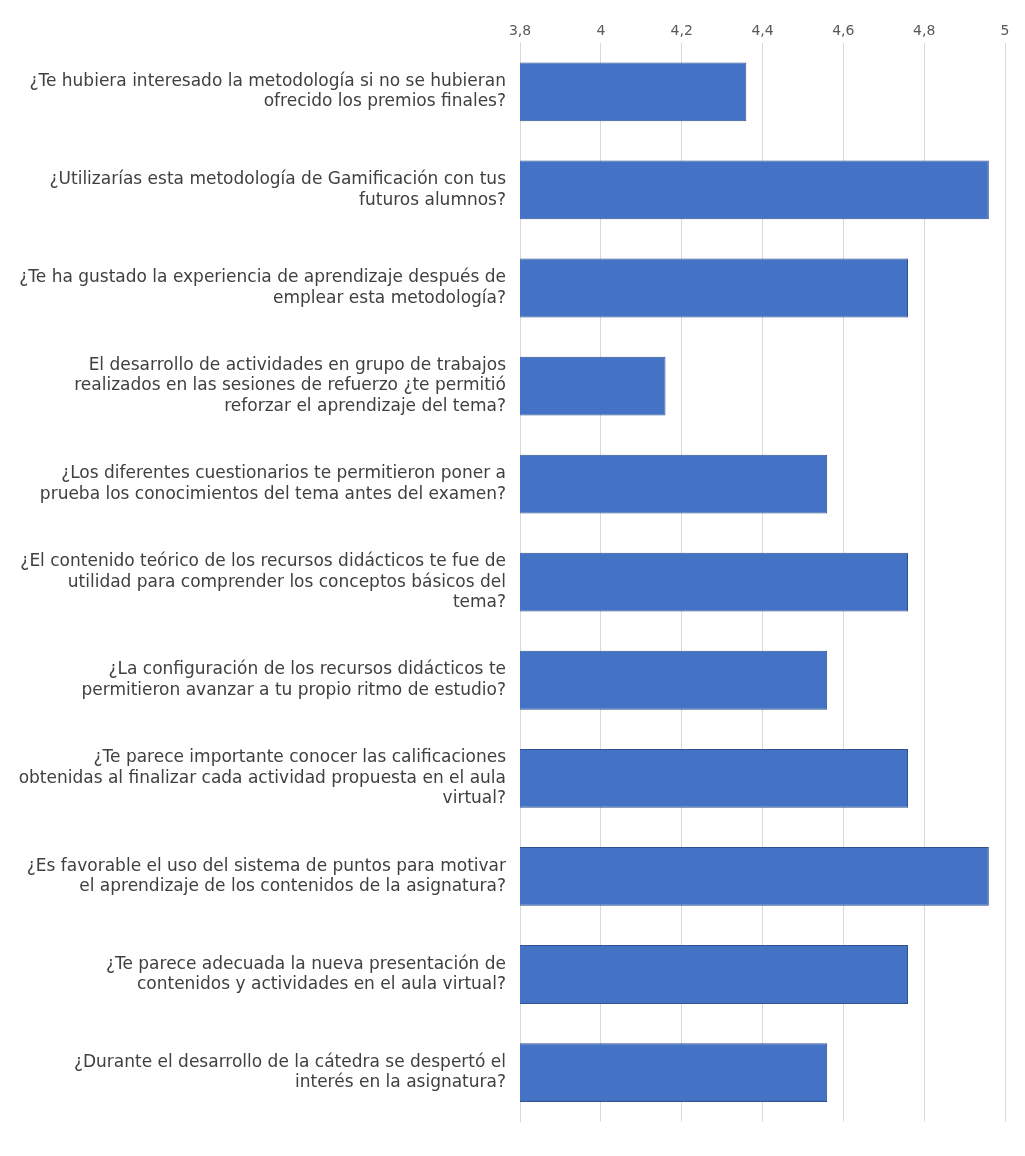 This screenshot has height=1156, width=1025. Describe the element at coordinates (1005, 30) in the screenshot. I see `x-tick-label: 5` at that location.